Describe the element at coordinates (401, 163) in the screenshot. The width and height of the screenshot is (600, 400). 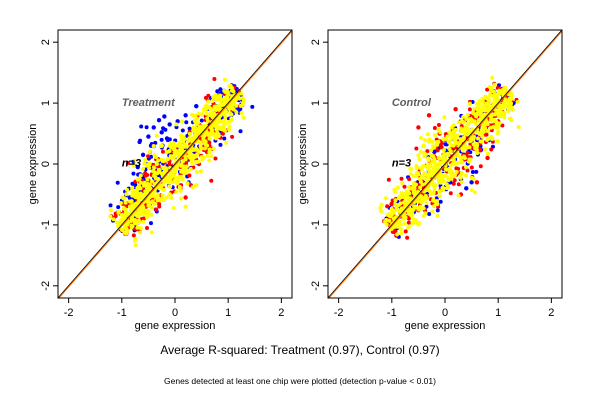
I see `n-label: n=3` at that location.